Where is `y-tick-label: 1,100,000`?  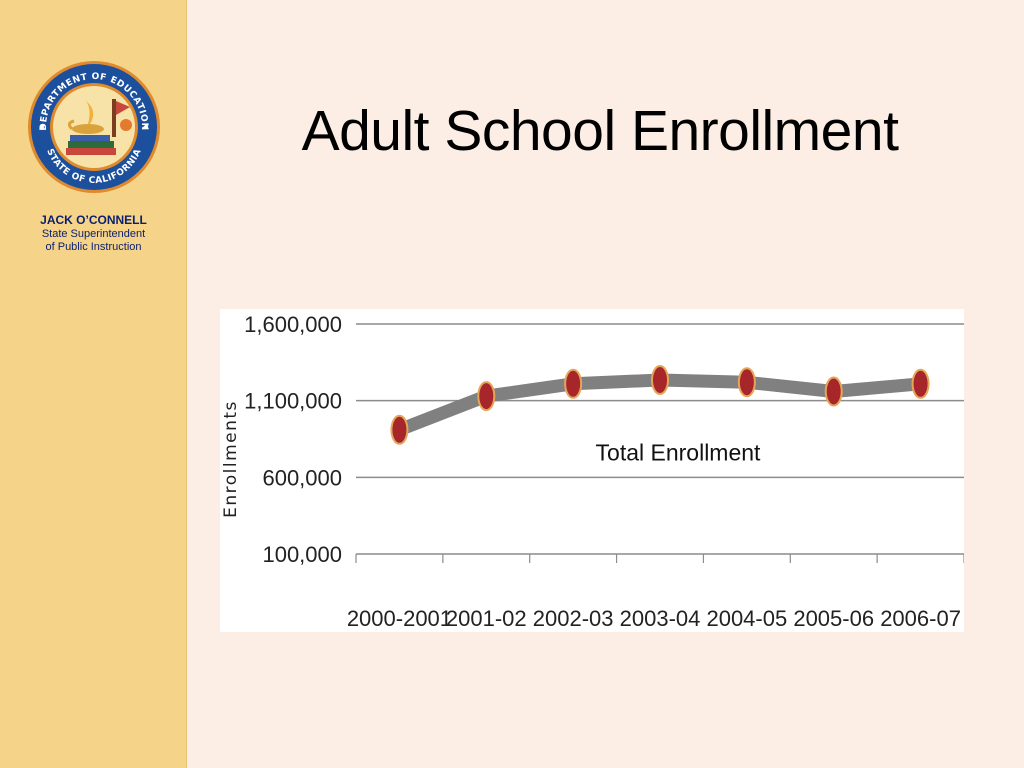 y-tick-label: 1,100,000 is located at coordinates (293, 401).